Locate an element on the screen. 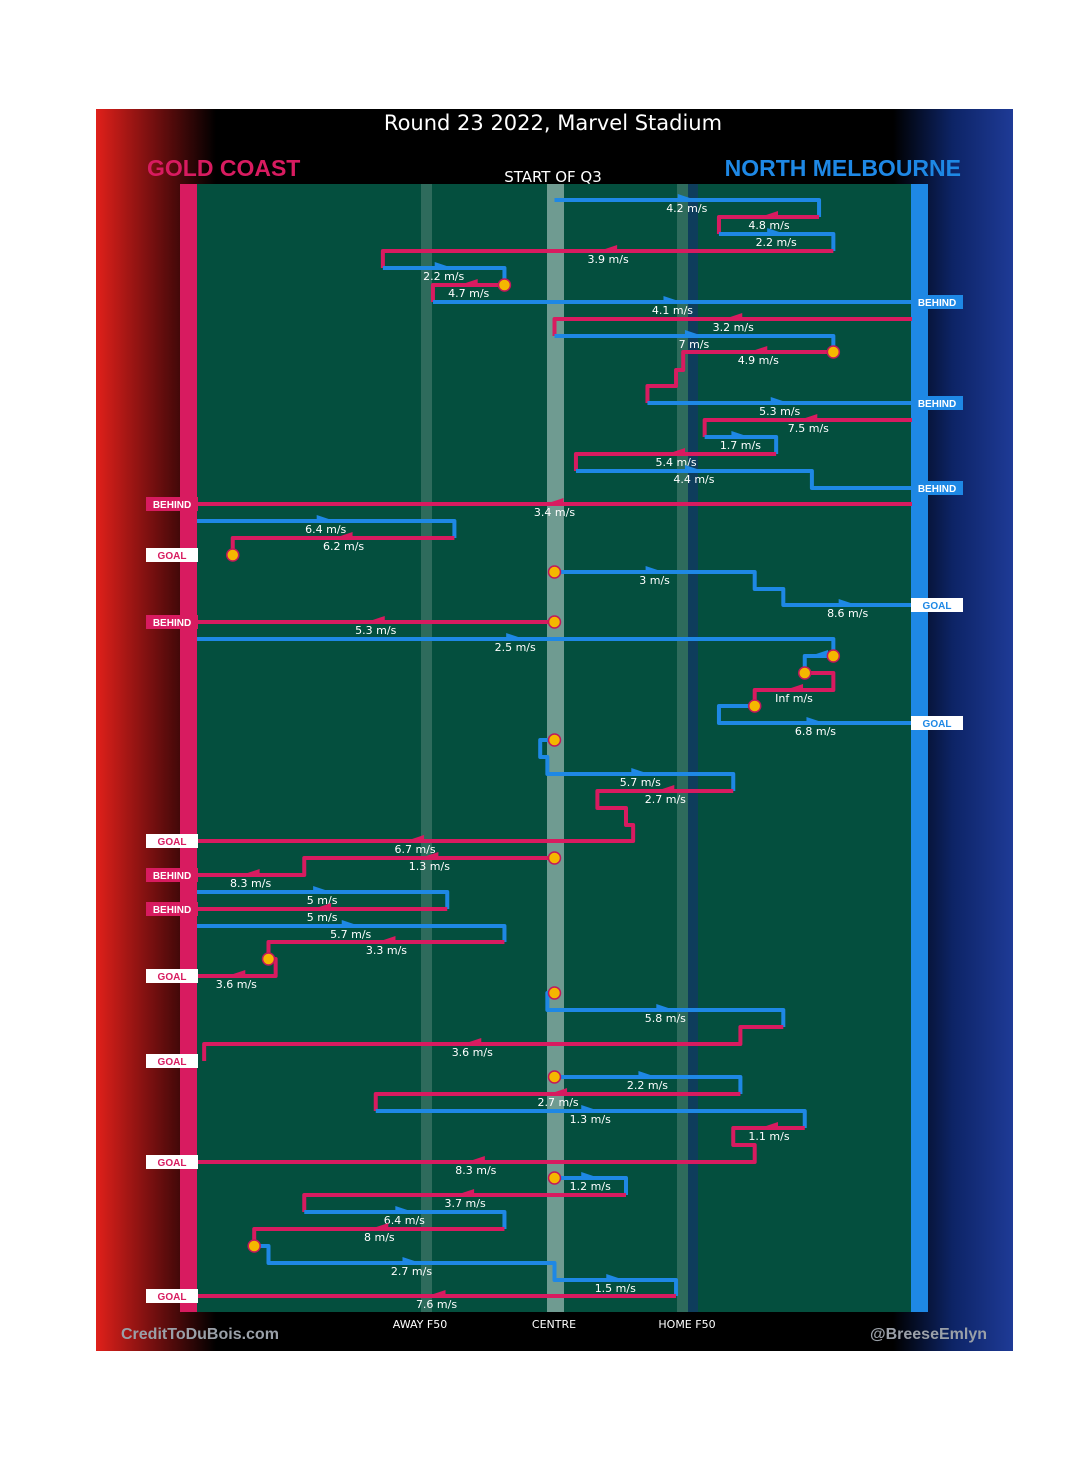 The width and height of the screenshot is (1080, 1475). chain-23-speed-label-0: 6.8 m/s is located at coordinates (815, 731).